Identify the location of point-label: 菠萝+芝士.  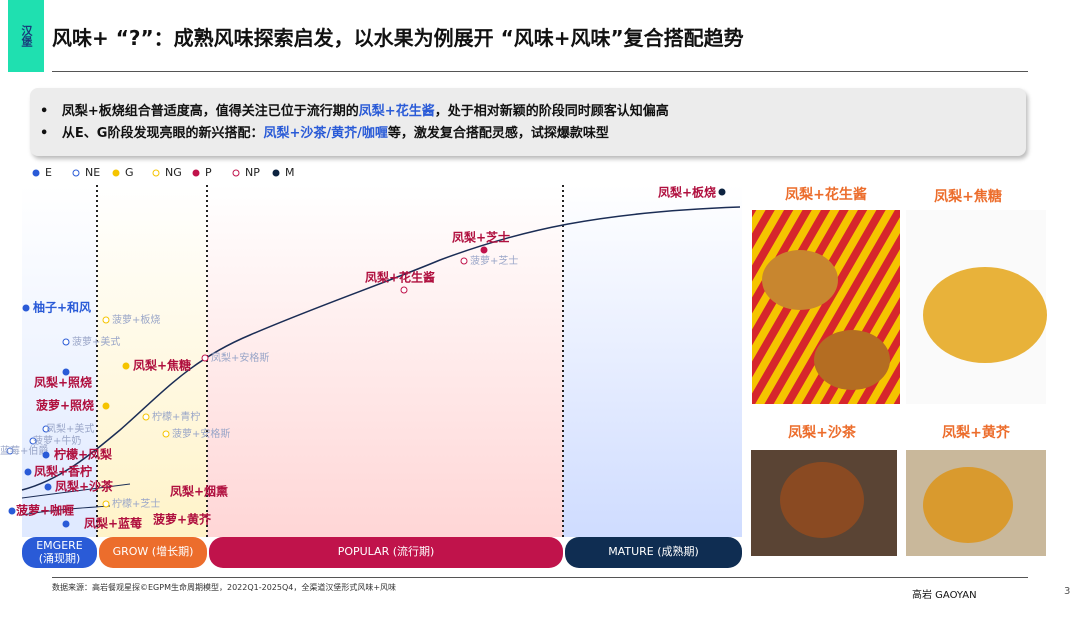
(494, 260).